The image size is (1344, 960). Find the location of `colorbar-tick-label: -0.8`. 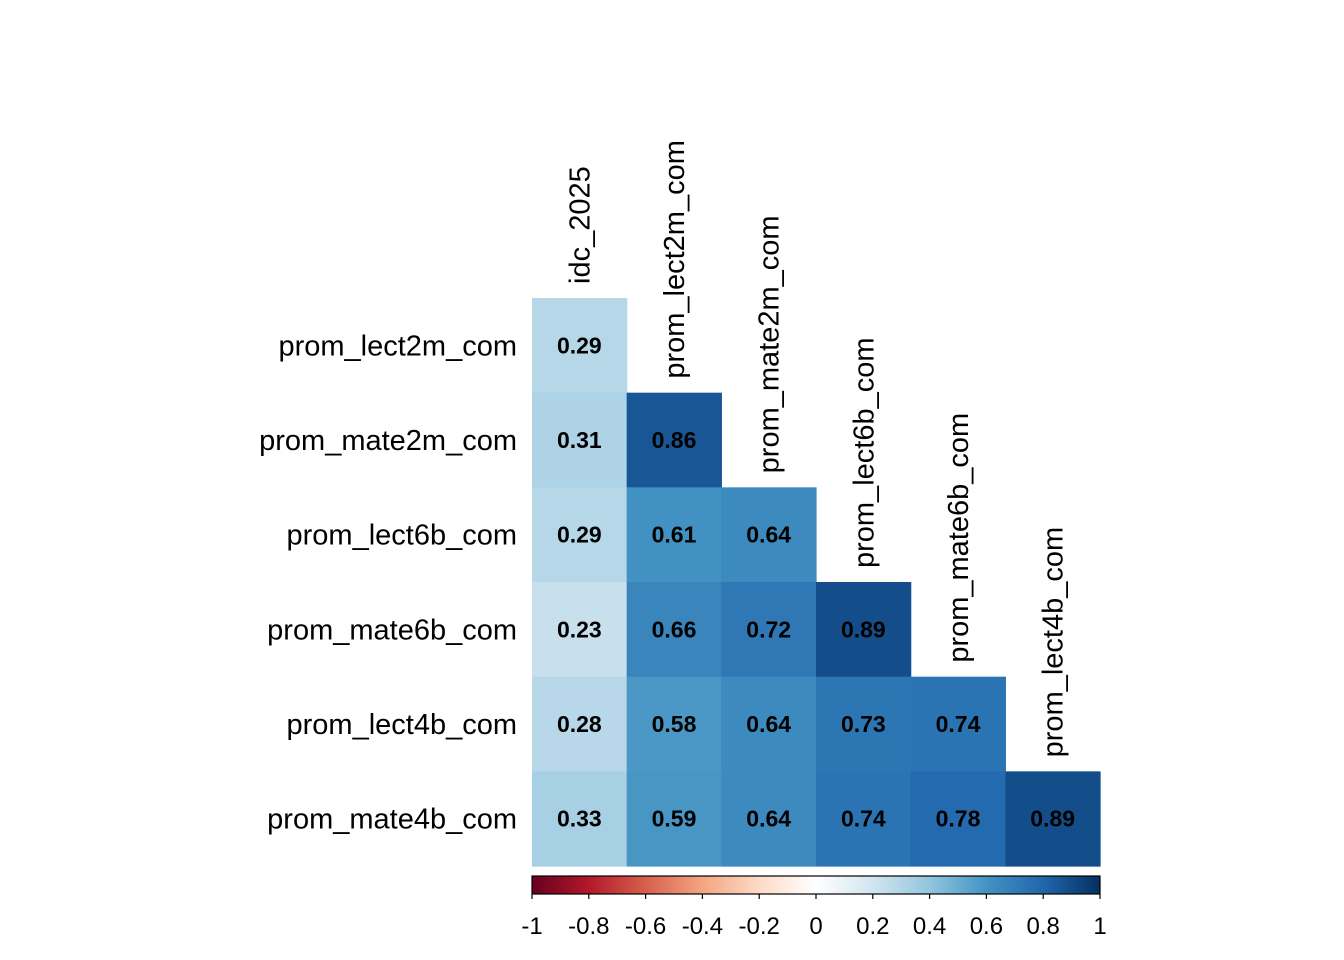

colorbar-tick-label: -0.8 is located at coordinates (588, 926).